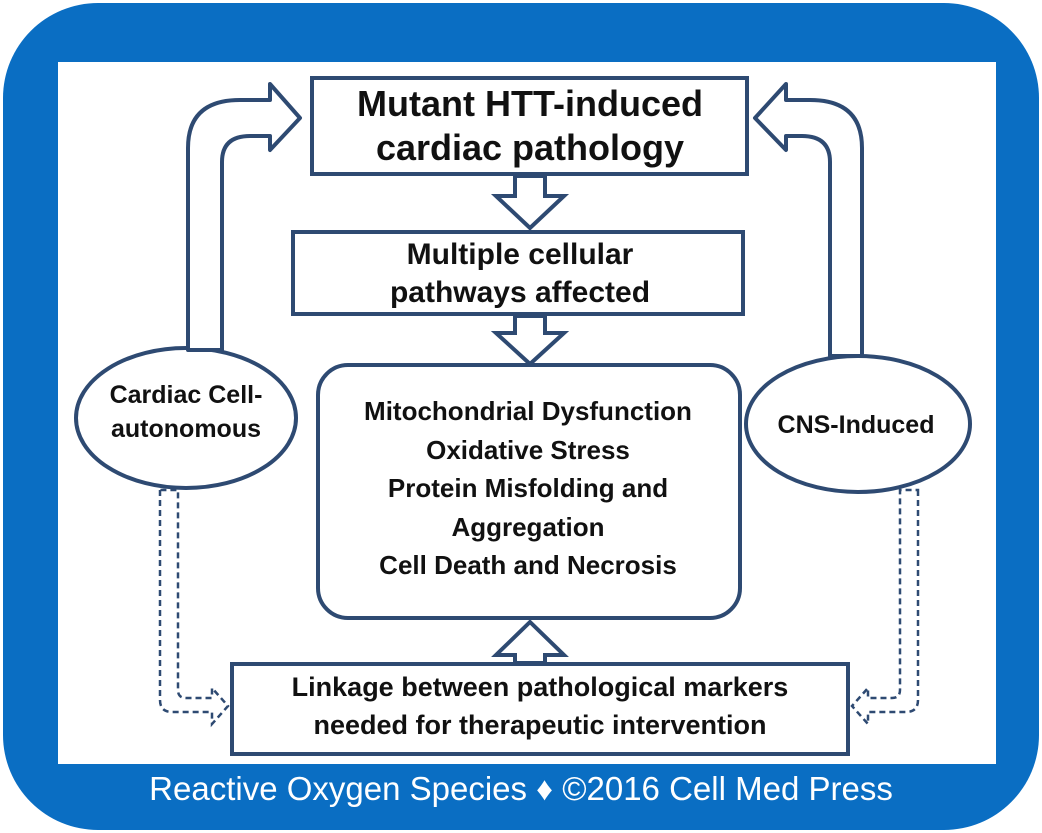 This screenshot has height=833, width=1042. I want to click on bottom-box-line: Linkage between pathological markers, so click(540, 687).